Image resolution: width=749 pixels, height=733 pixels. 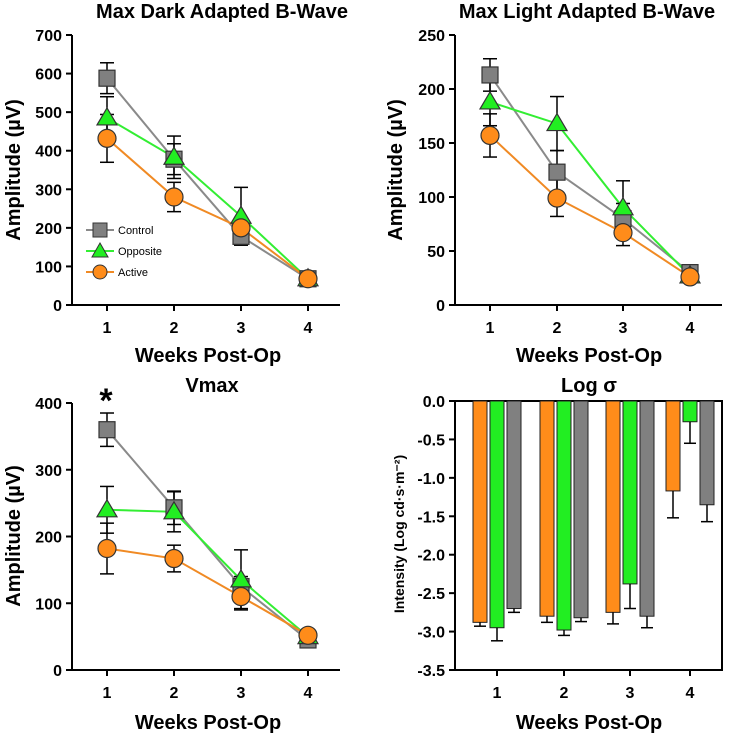 What do you see at coordinates (431, 594) in the screenshot?
I see `y-tick-label: -2.5` at bounding box center [431, 594].